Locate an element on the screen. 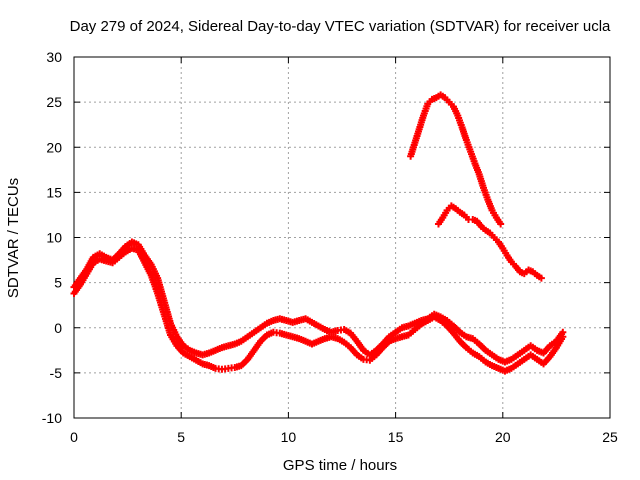 This screenshot has width=640, height=480. y-tick-label: -5 is located at coordinates (56, 373).